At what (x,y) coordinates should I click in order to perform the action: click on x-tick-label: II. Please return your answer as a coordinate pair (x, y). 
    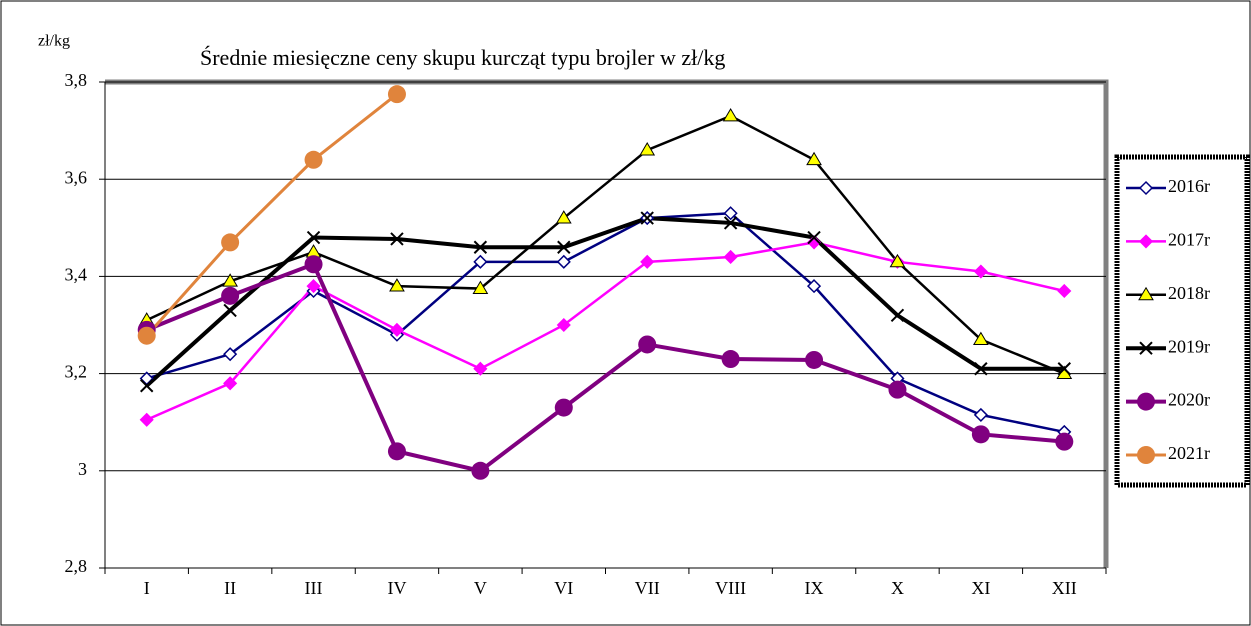
    Looking at the image, I should click on (230, 588).